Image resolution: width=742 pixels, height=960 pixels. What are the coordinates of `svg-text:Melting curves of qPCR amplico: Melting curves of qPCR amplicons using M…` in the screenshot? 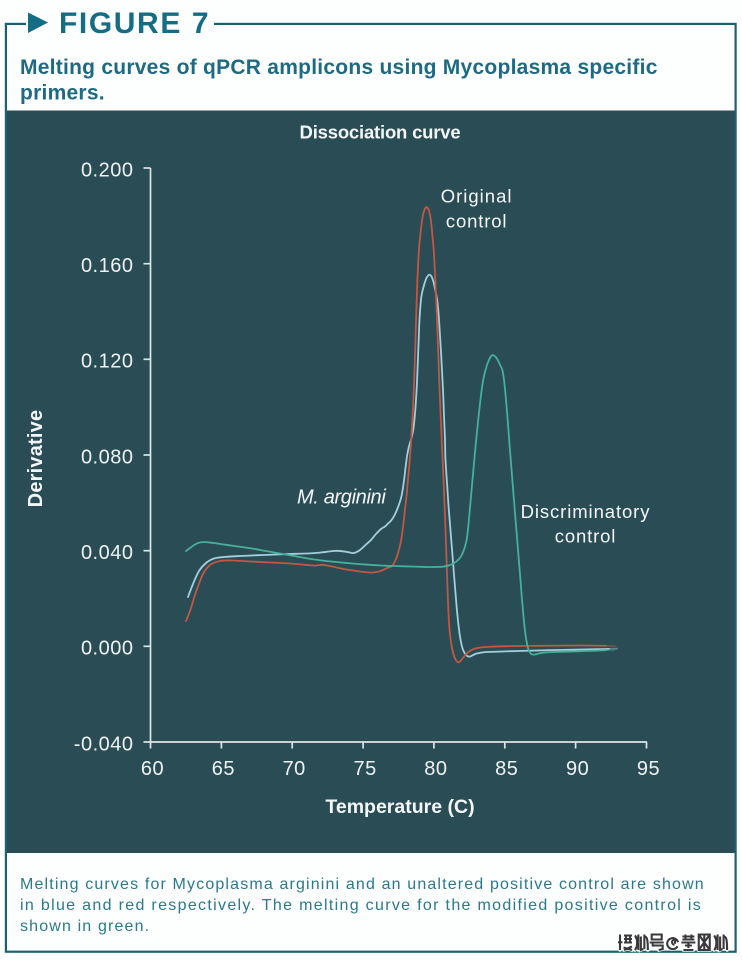 It's located at (339, 67).